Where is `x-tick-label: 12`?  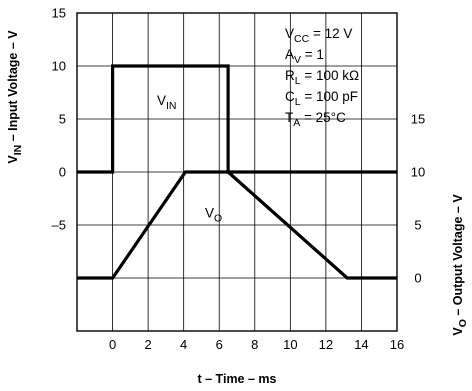 x-tick-label: 12 is located at coordinates (326, 344).